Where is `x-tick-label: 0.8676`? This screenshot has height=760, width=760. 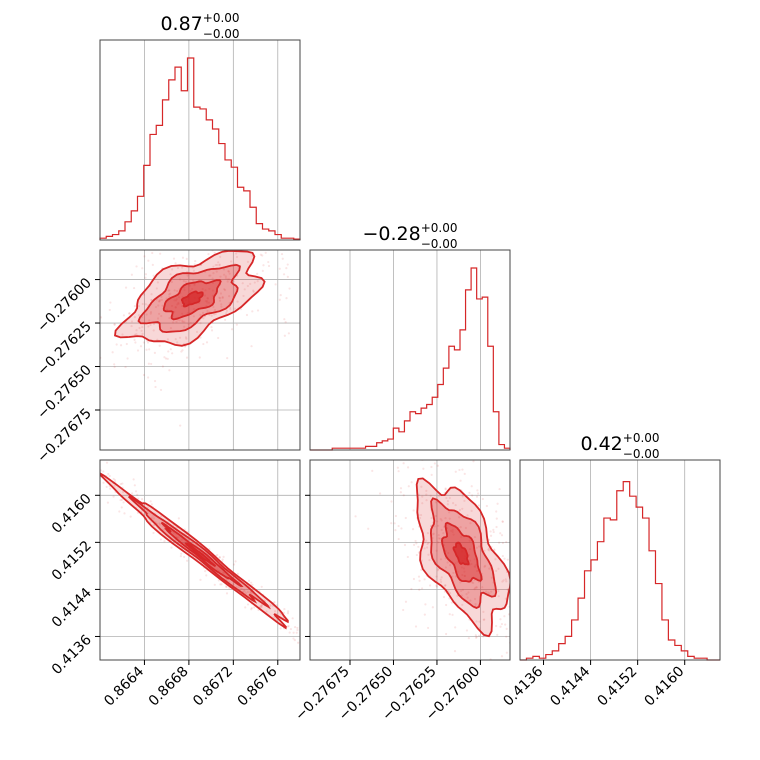 x-tick-label: 0.8676 is located at coordinates (258, 686).